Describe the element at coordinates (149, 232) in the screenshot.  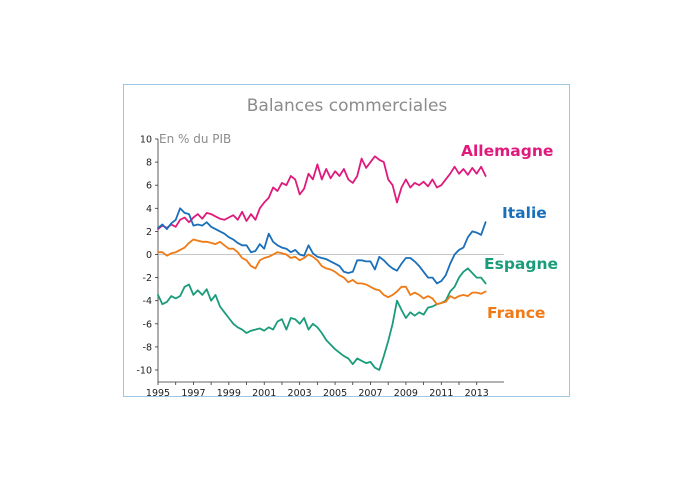
I see `y-tick-label: 2` at that location.